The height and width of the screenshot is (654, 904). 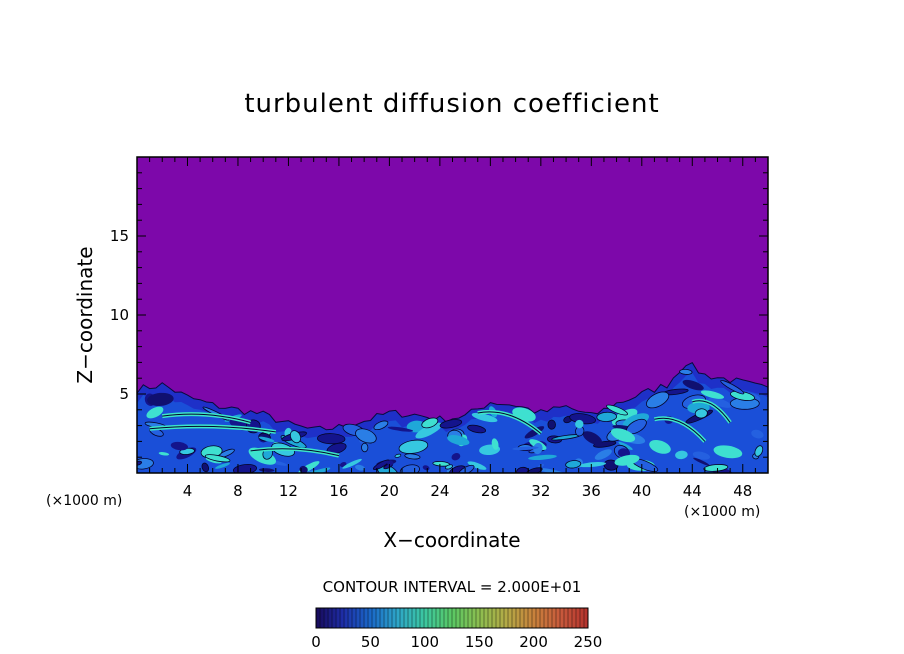 What do you see at coordinates (338, 491) in the screenshot?
I see `x-tick-label: 16` at bounding box center [338, 491].